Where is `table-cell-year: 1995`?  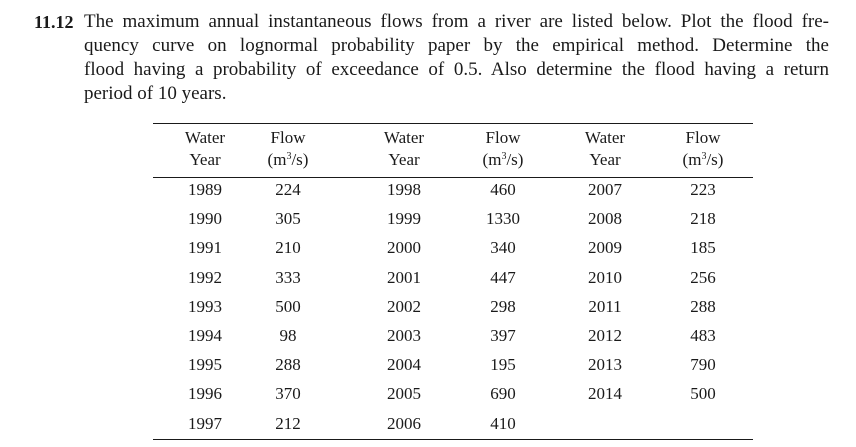
table-cell-year: 1995 is located at coordinates (205, 365).